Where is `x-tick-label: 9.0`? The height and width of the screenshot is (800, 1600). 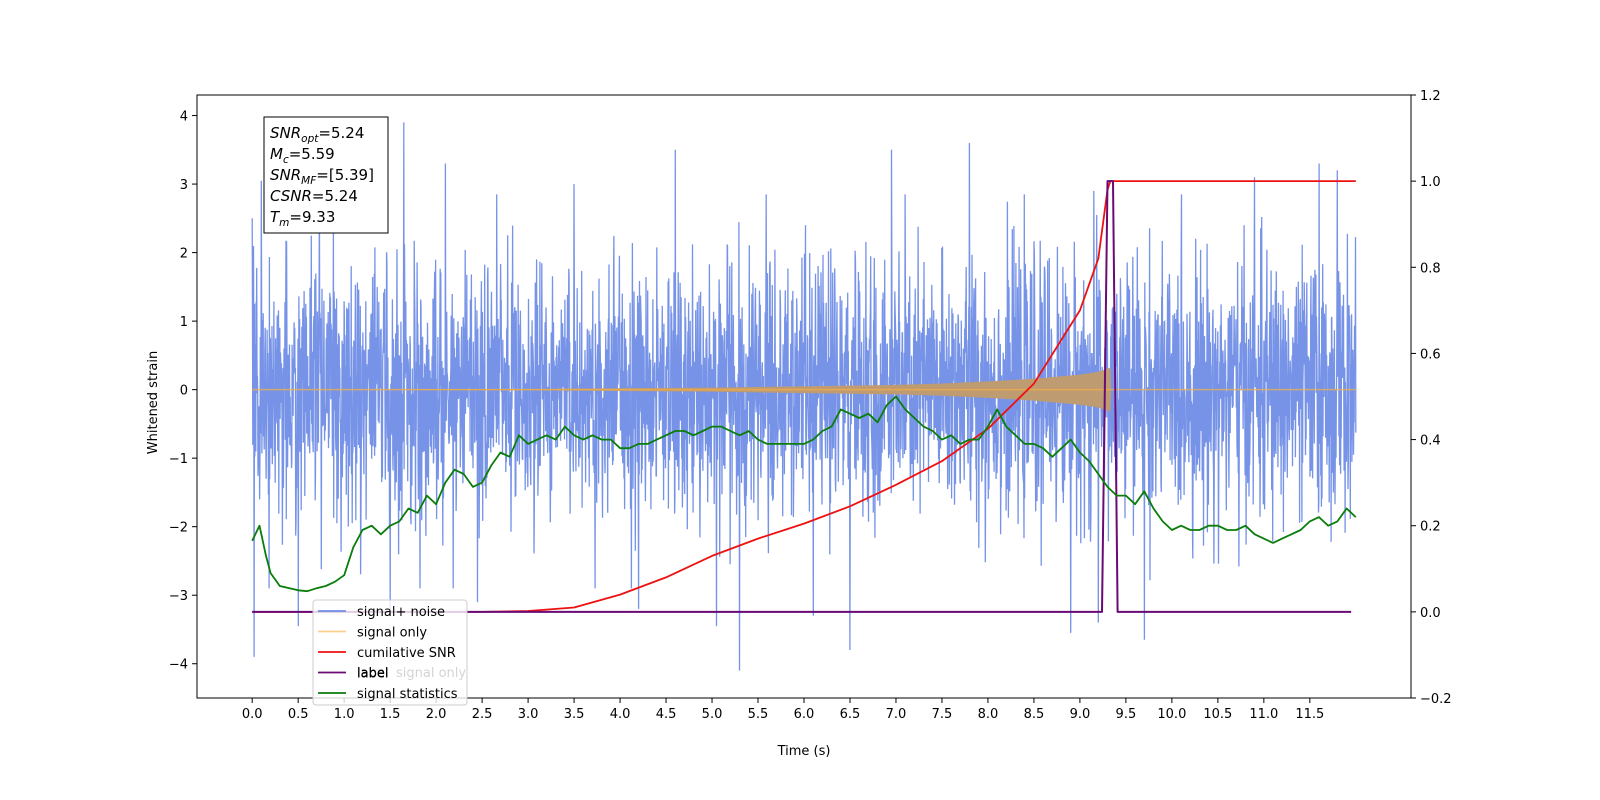 x-tick-label: 9.0 is located at coordinates (1080, 714).